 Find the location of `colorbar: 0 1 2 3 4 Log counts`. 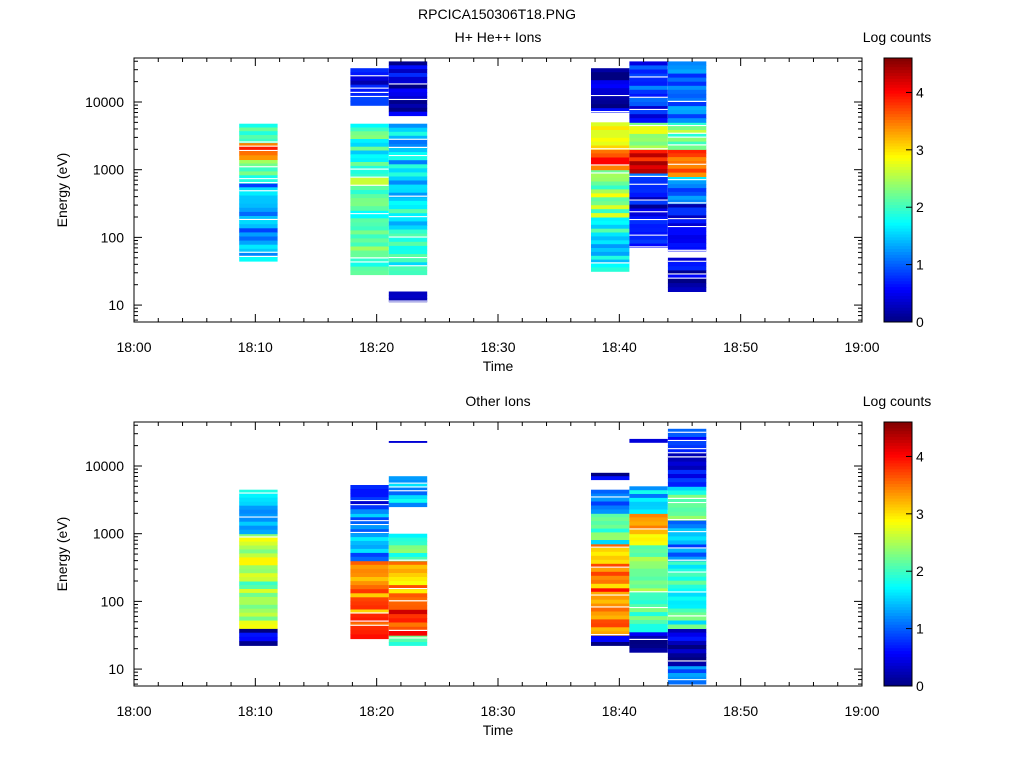

colorbar: 0 1 2 3 4 Log counts is located at coordinates (897, 543).